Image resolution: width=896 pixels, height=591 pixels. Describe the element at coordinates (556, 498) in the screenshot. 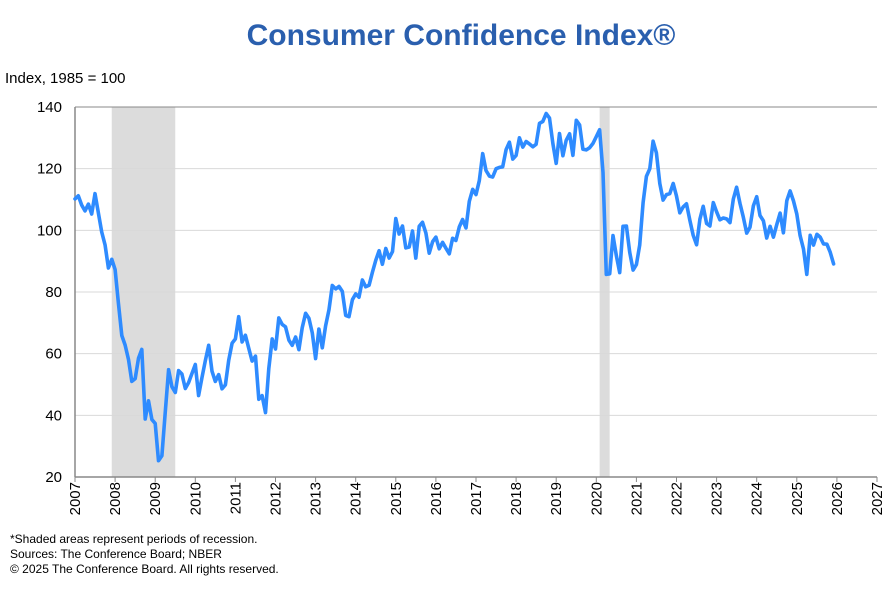

I see `x-tick-label: 2019` at that location.